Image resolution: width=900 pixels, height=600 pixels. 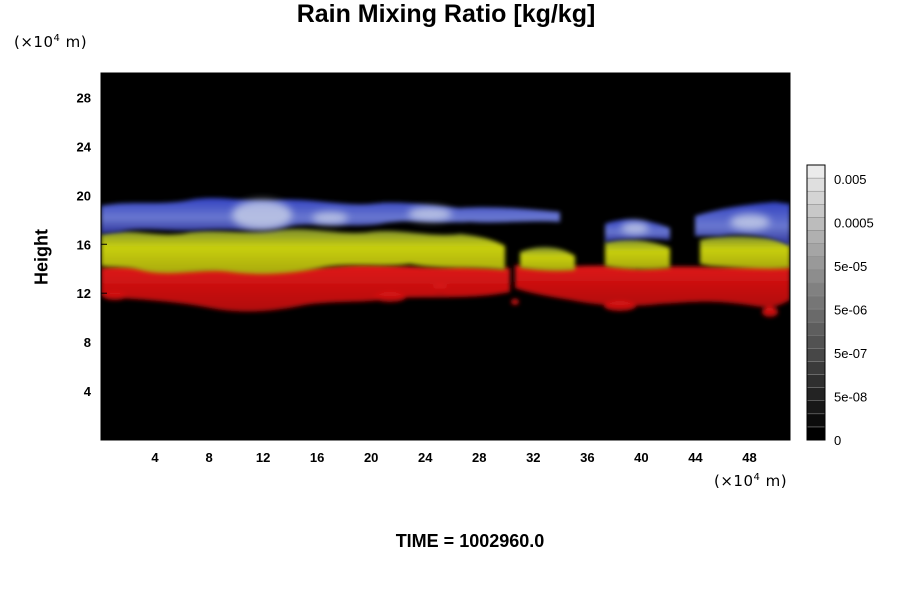 I want to click on x-tick-label: 20, so click(x=371, y=457).